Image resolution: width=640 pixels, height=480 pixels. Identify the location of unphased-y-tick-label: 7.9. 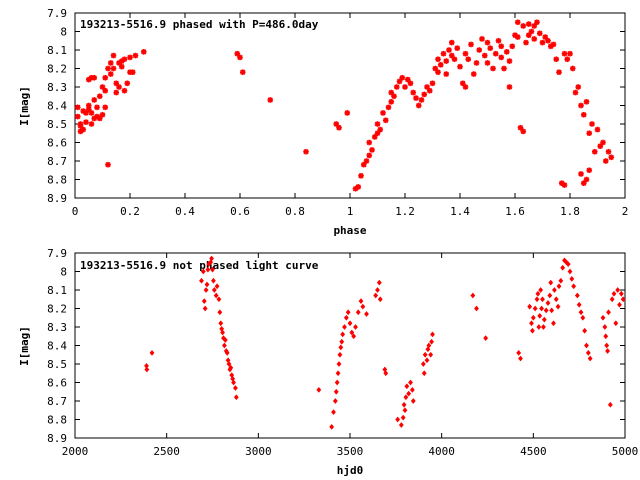
(57, 253).